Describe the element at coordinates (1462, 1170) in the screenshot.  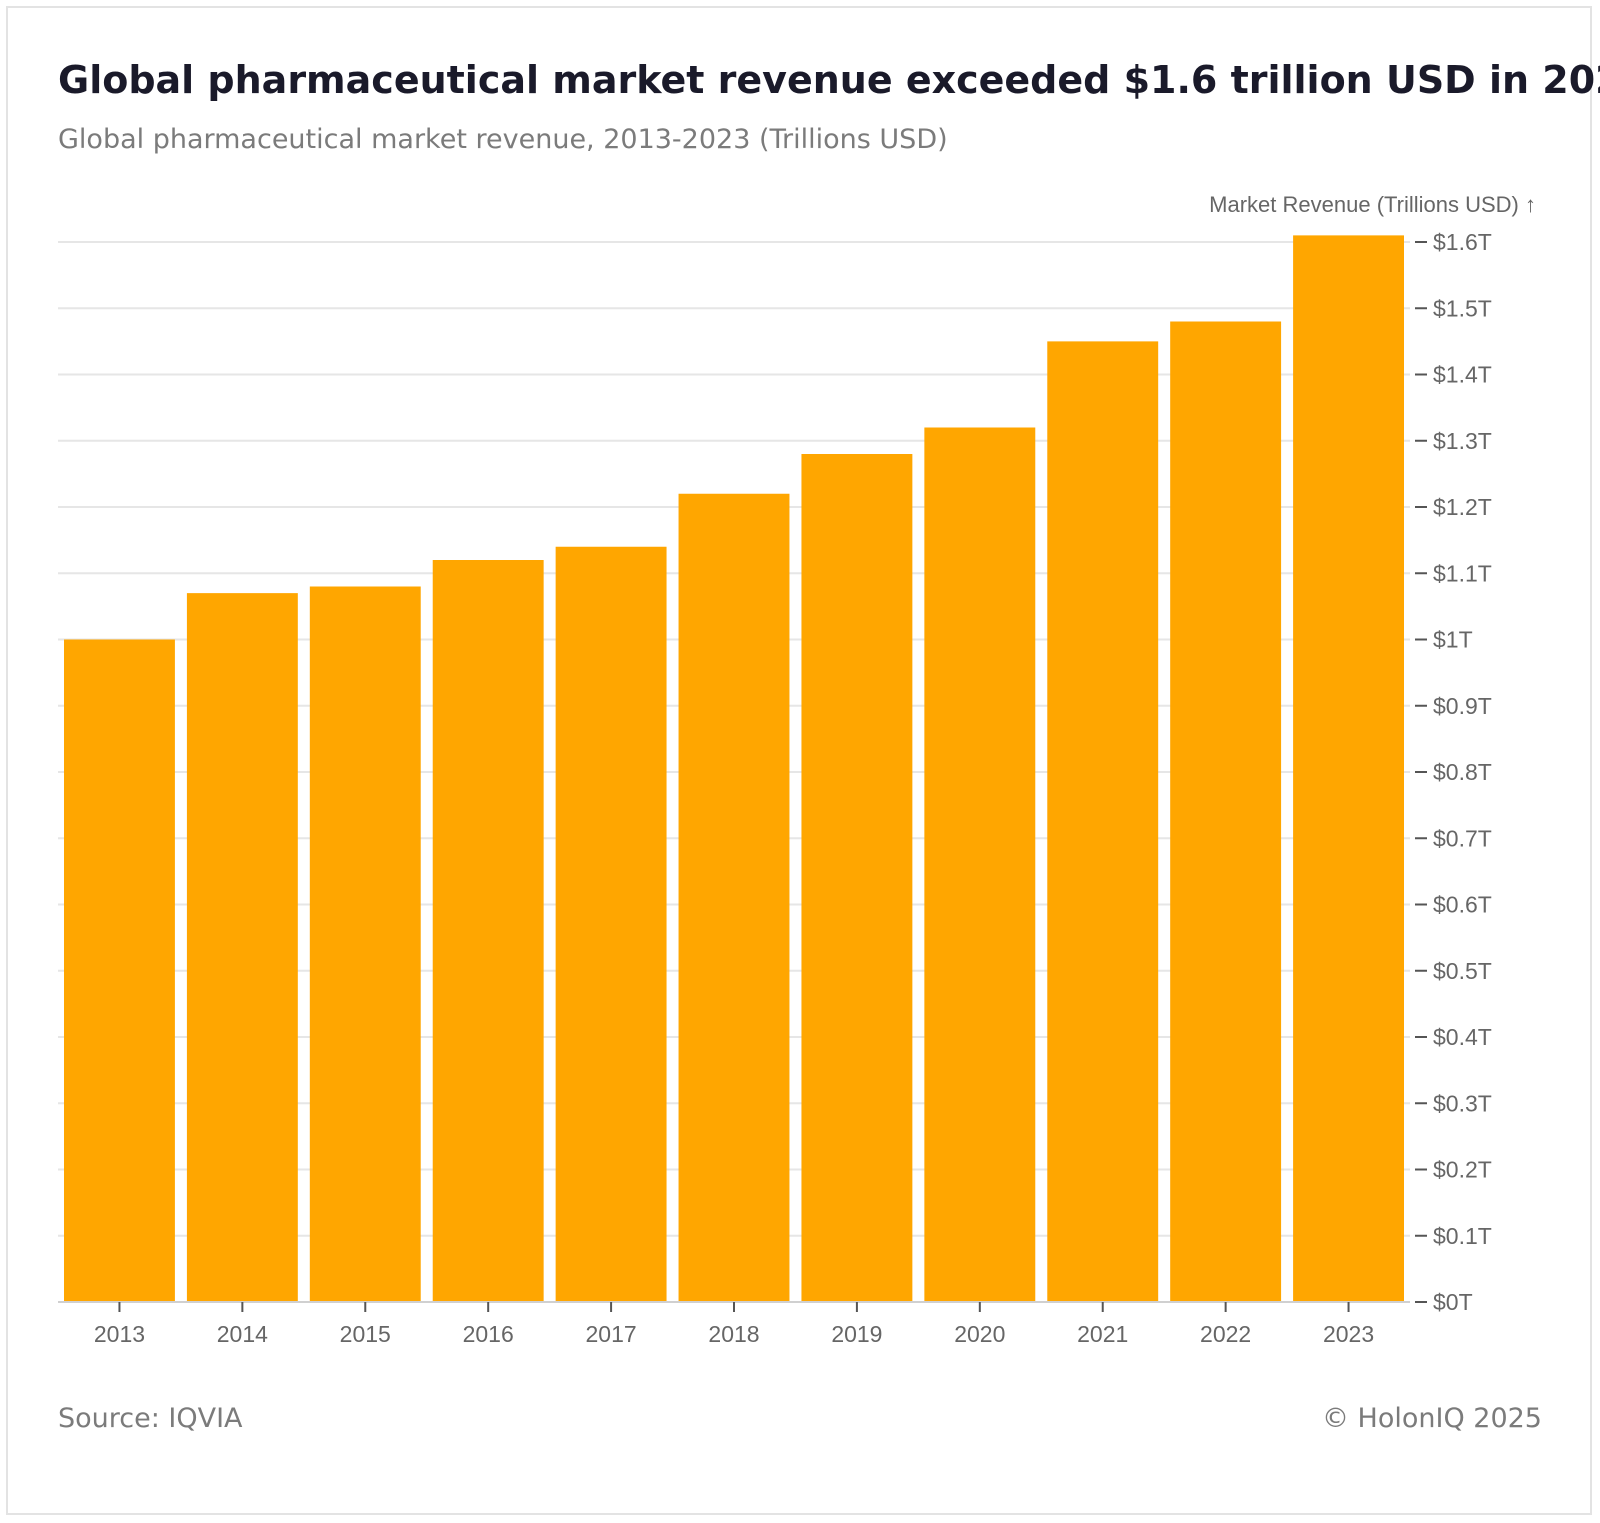
I see `y-tick-label: $0.2T` at that location.